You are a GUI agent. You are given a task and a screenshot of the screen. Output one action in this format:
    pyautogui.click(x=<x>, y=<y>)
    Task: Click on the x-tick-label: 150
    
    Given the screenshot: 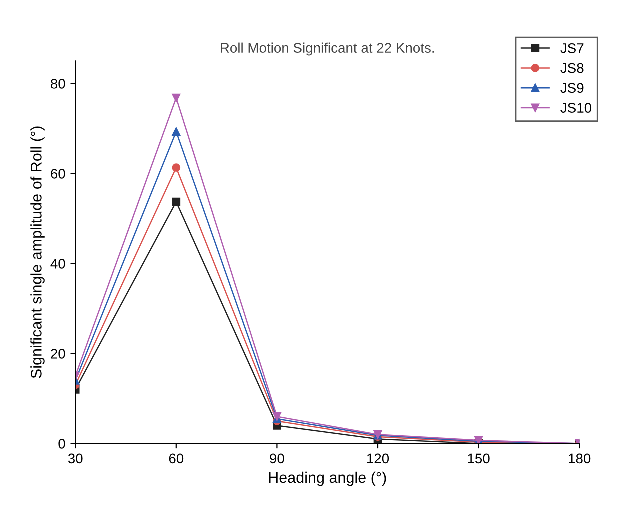 What is the action you would take?
    pyautogui.click(x=479, y=459)
    